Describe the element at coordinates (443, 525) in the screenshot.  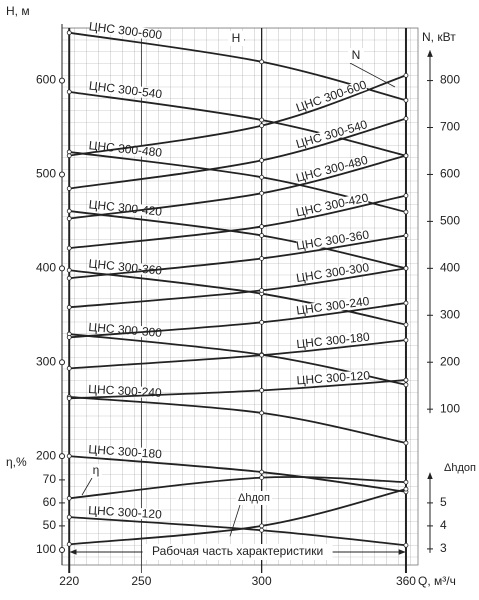
I see `y4-tick-label: 4` at that location.